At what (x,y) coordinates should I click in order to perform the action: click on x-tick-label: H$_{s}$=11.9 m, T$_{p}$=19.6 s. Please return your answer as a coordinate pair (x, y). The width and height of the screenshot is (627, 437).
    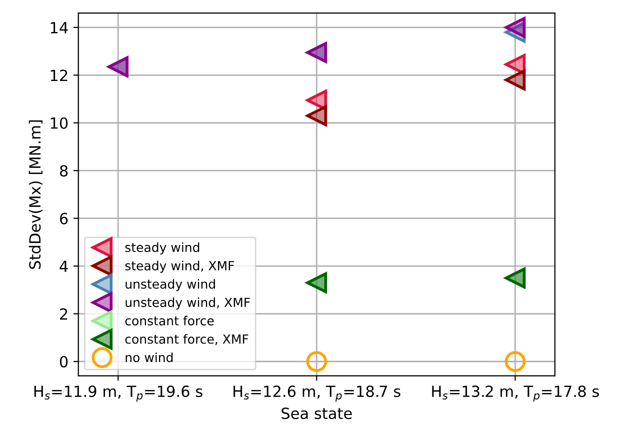
    Looking at the image, I should click on (118, 394).